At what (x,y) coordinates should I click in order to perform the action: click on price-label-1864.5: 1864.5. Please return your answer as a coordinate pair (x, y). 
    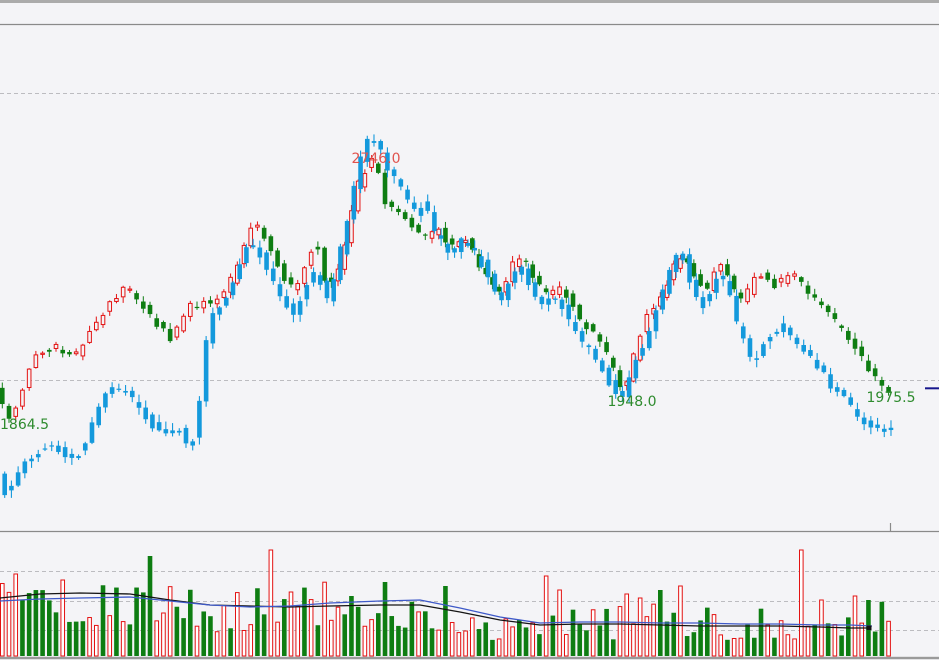
    Looking at the image, I should click on (24, 425).